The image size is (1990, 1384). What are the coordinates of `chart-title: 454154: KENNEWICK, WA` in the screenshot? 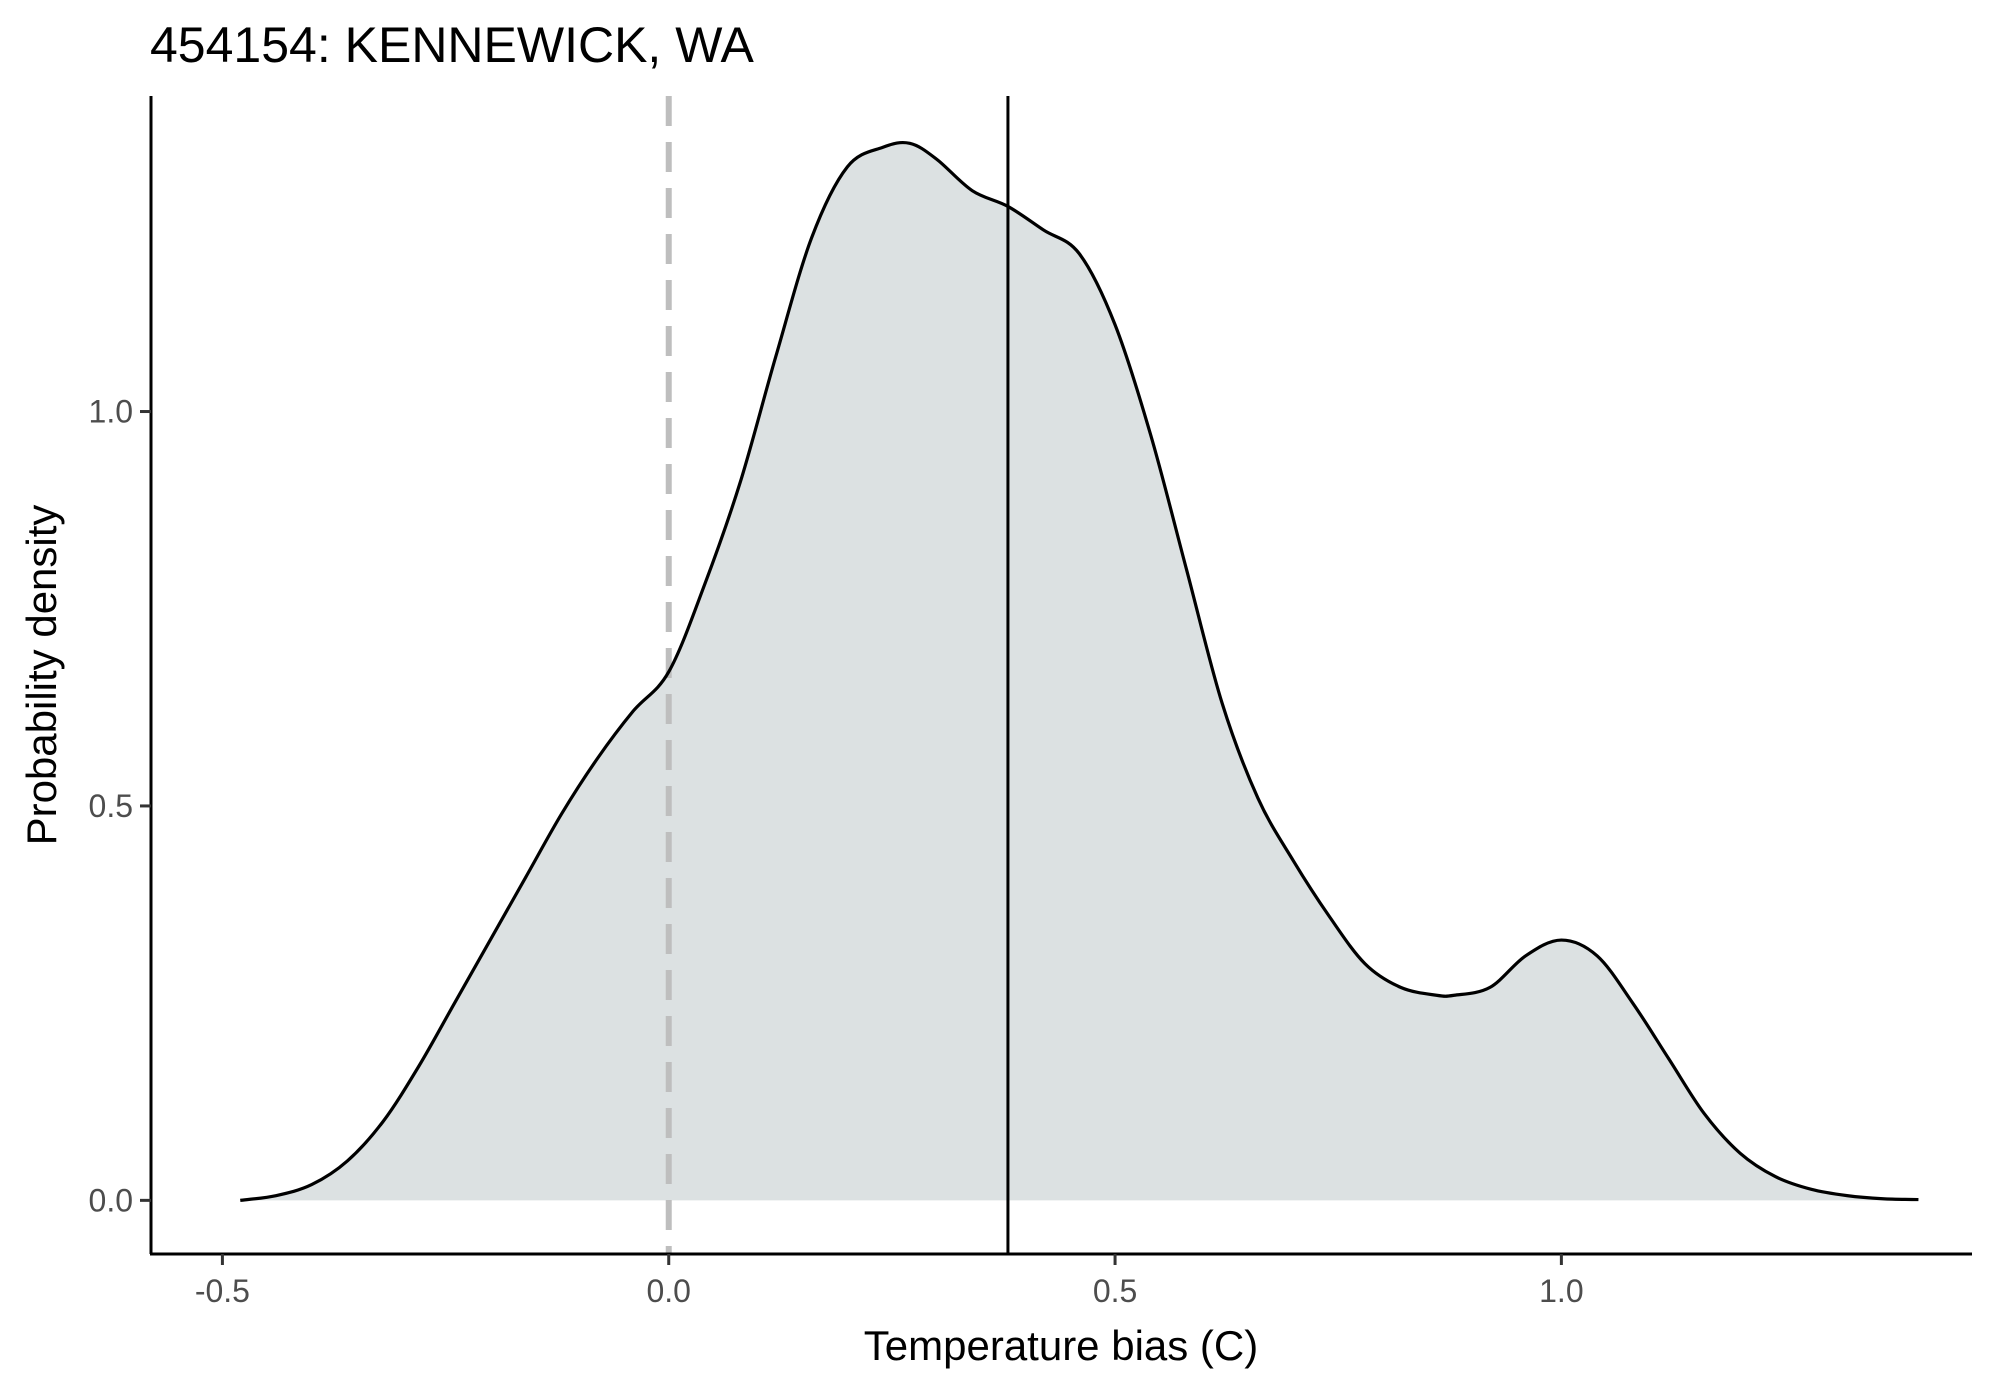 It's located at (452, 45).